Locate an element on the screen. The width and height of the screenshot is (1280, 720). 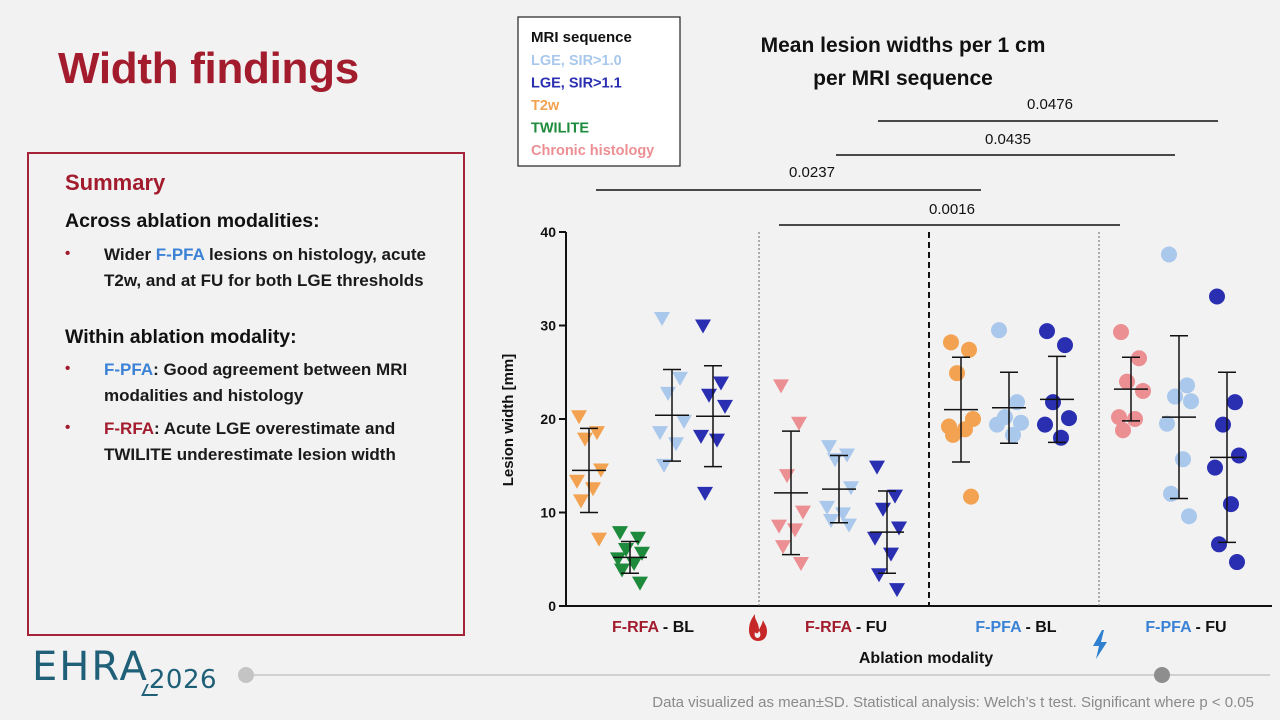
significance-p-value: 0.0237 is located at coordinates (812, 172).